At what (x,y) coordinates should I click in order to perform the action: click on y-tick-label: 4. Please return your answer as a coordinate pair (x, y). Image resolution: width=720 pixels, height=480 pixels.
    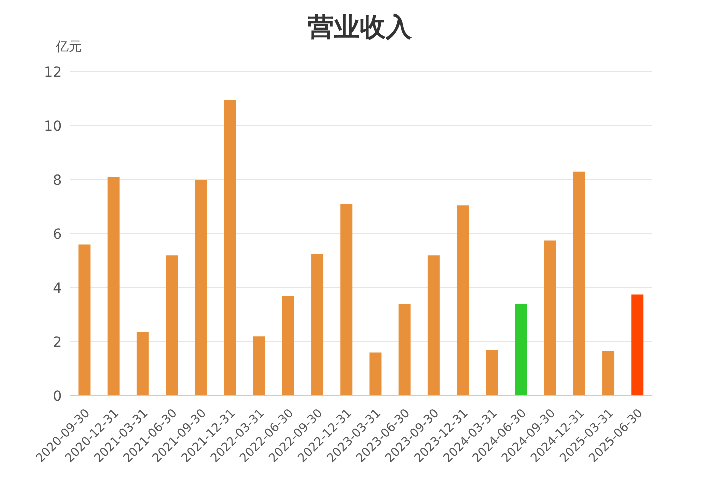
    Looking at the image, I should click on (57, 288).